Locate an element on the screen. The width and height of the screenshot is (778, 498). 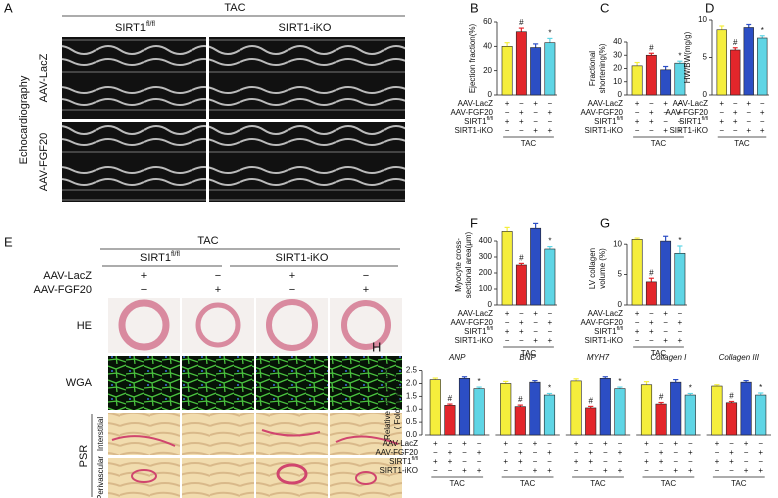
y-tick-label: 0.0 is located at coordinates (412, 434).